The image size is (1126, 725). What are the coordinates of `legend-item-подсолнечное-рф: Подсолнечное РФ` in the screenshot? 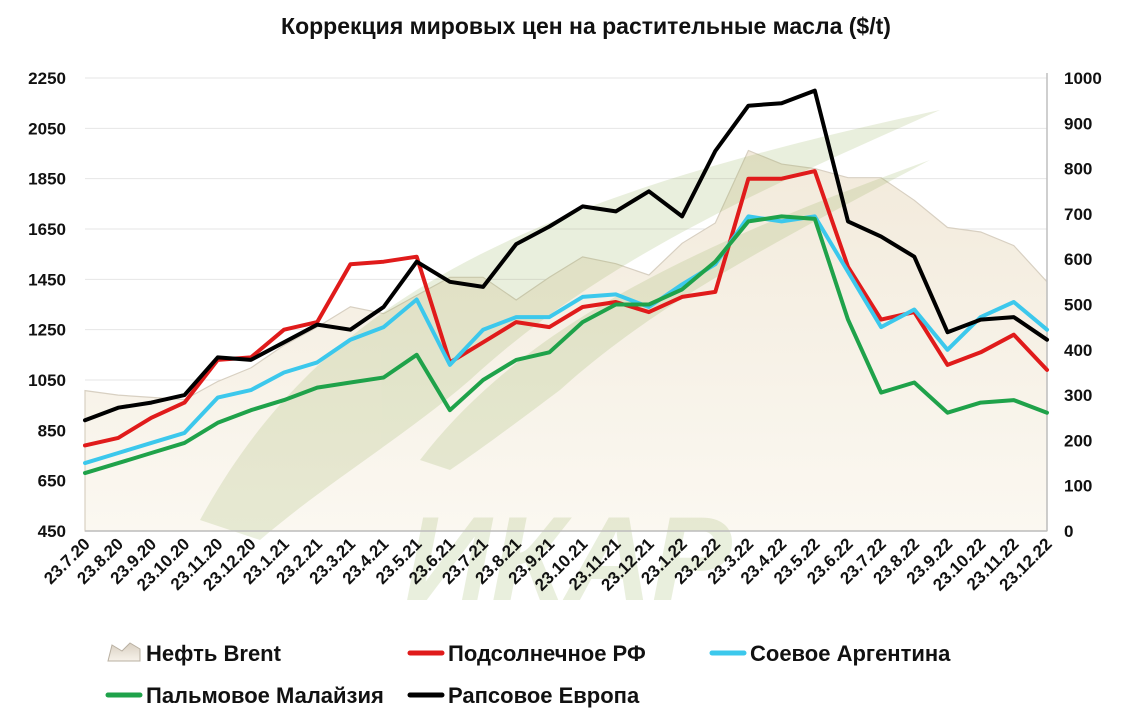 It's located at (526, 653).